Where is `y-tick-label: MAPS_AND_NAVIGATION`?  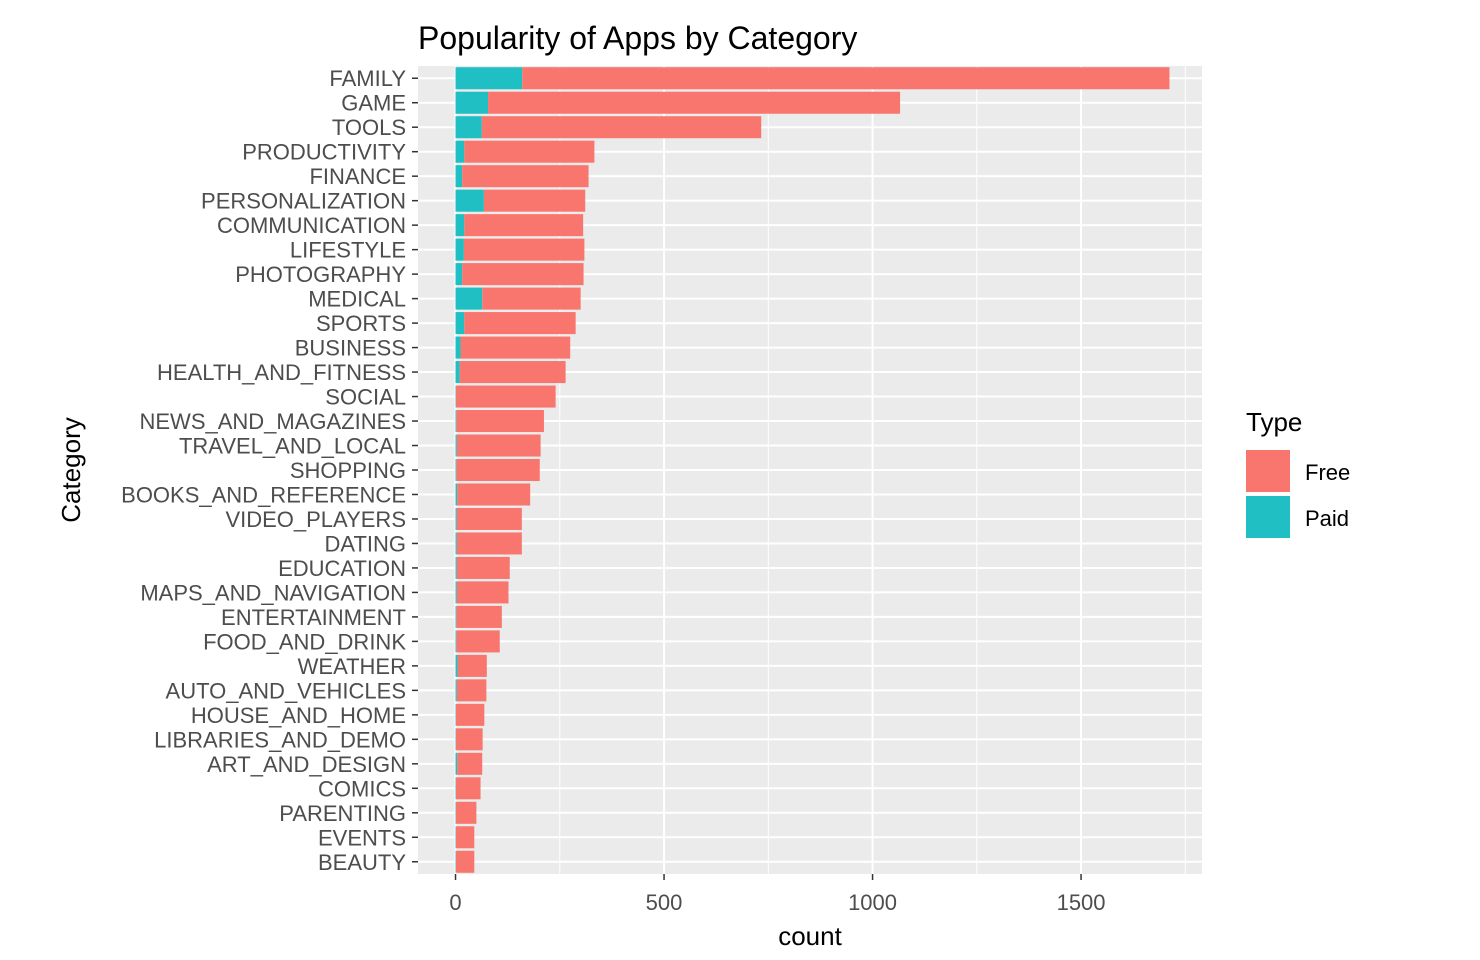 y-tick-label: MAPS_AND_NAVIGATION is located at coordinates (273, 592).